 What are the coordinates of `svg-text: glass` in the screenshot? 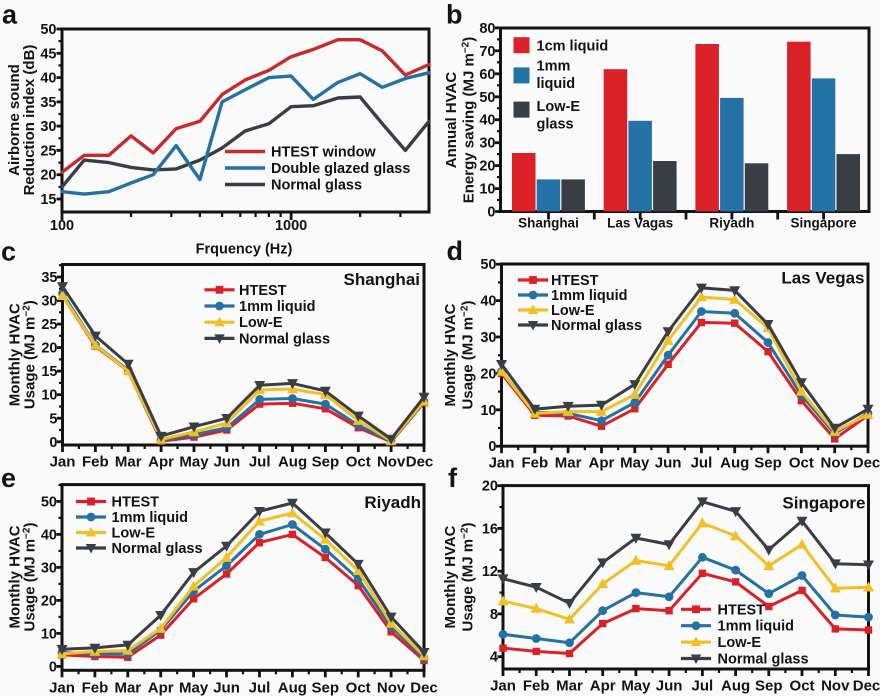 It's located at (555, 124).